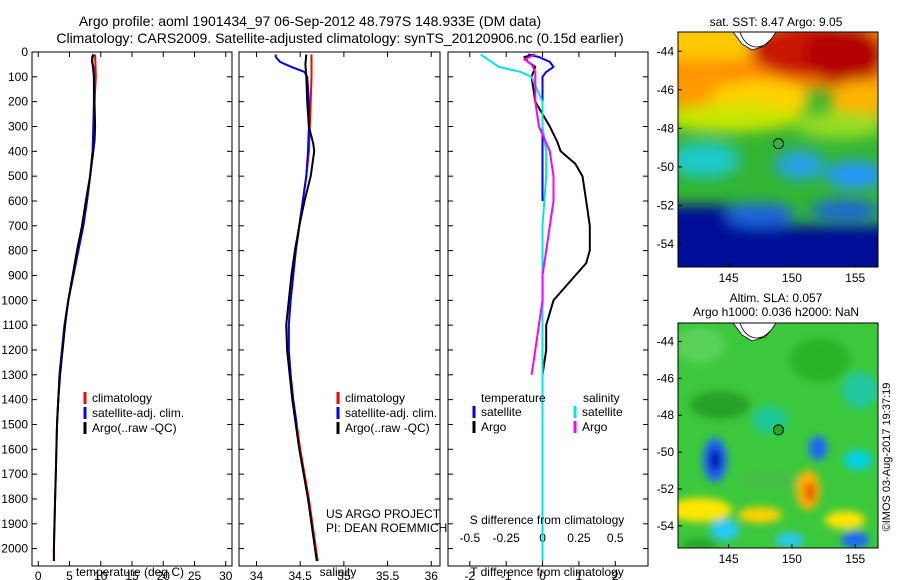  Describe the element at coordinates (14, 424) in the screenshot. I see `y-tick-label: 1500` at that location.